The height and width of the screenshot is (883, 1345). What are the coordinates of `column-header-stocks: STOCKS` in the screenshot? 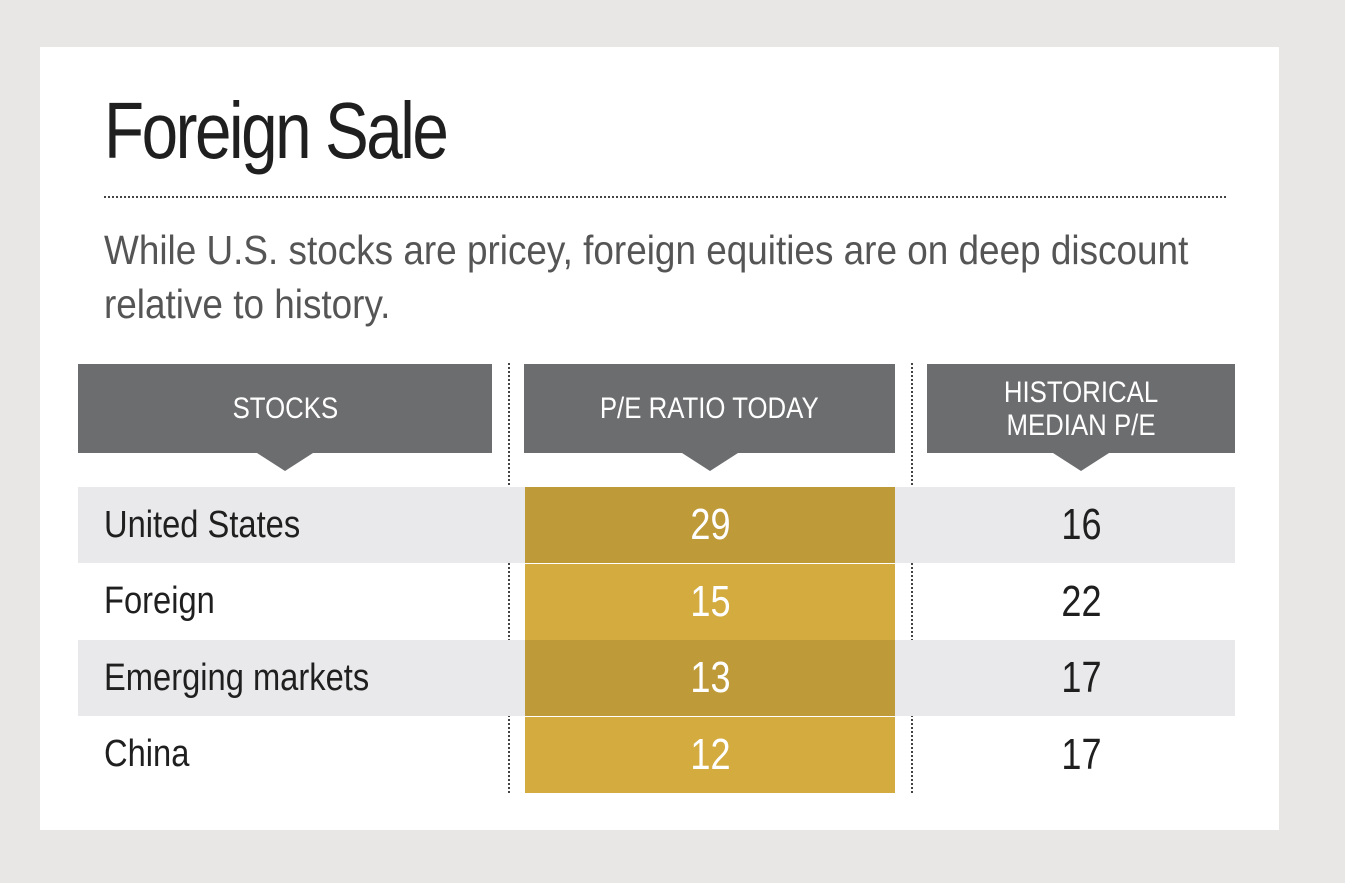 It's located at (285, 417).